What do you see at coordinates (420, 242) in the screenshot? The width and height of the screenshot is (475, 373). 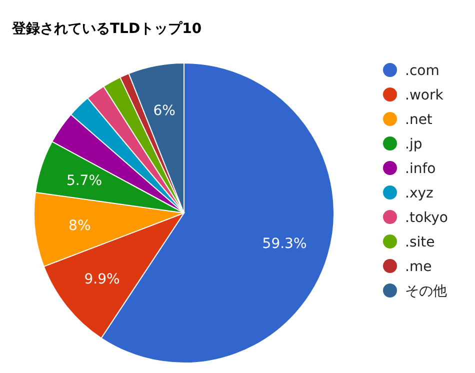 I see `legend-label: .site` at bounding box center [420, 242].